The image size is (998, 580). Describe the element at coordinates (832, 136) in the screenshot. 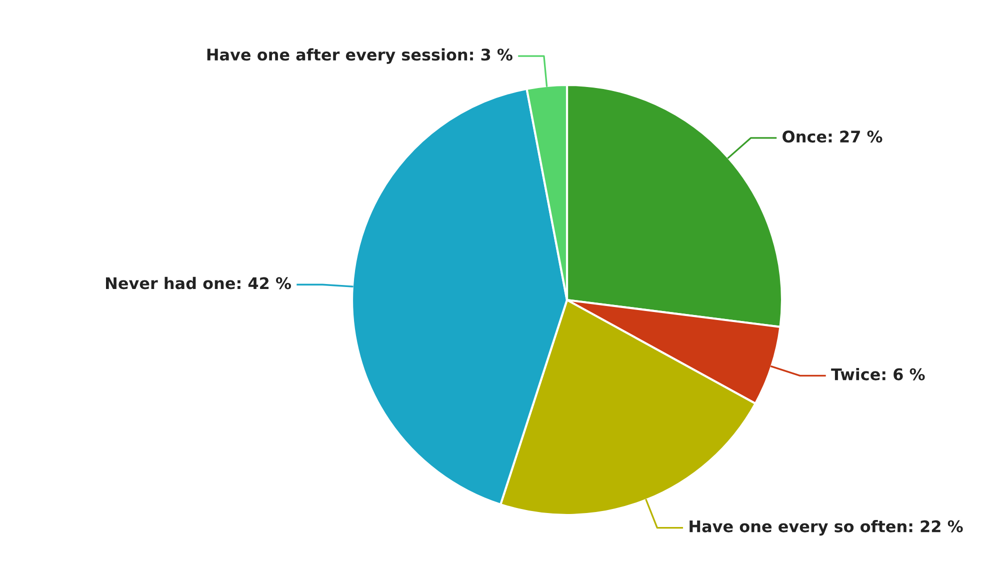

I see `slice-label: Once: 27 %` at that location.